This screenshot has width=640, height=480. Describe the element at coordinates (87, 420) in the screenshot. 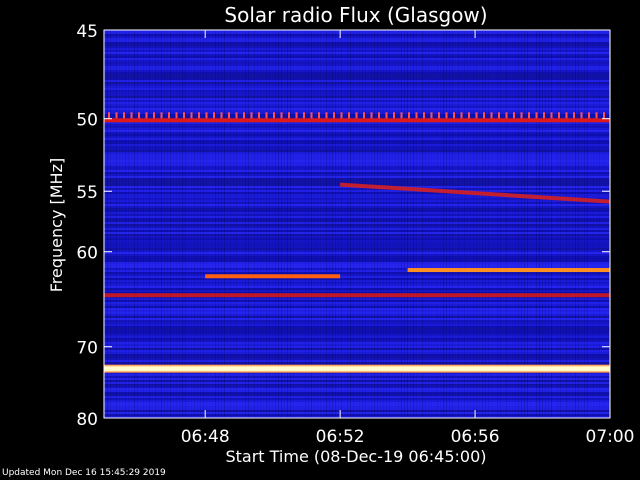

I see `y-tick-label: 80` at that location.